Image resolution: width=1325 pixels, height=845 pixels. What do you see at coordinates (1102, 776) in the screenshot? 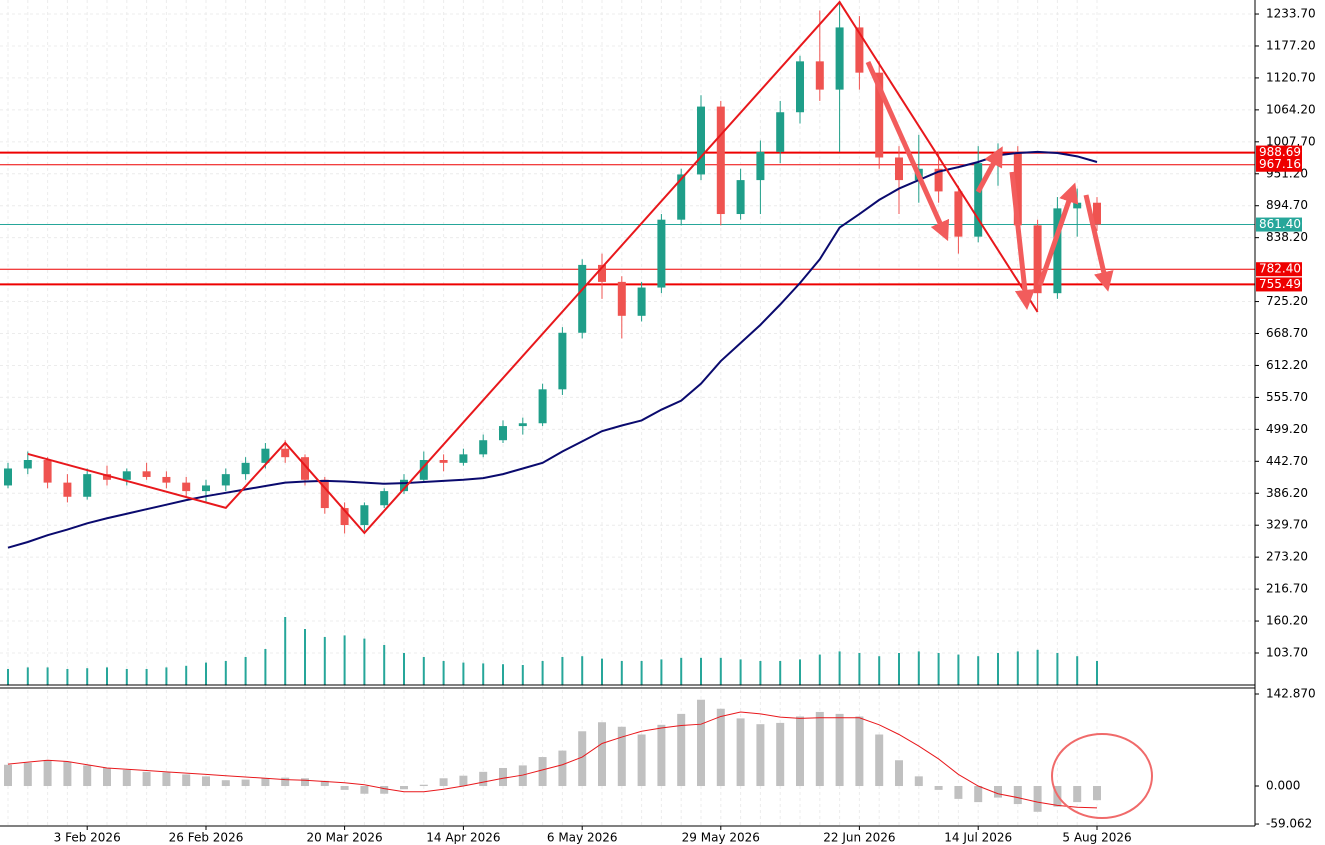
I see `highlight-circle` at bounding box center [1102, 776].